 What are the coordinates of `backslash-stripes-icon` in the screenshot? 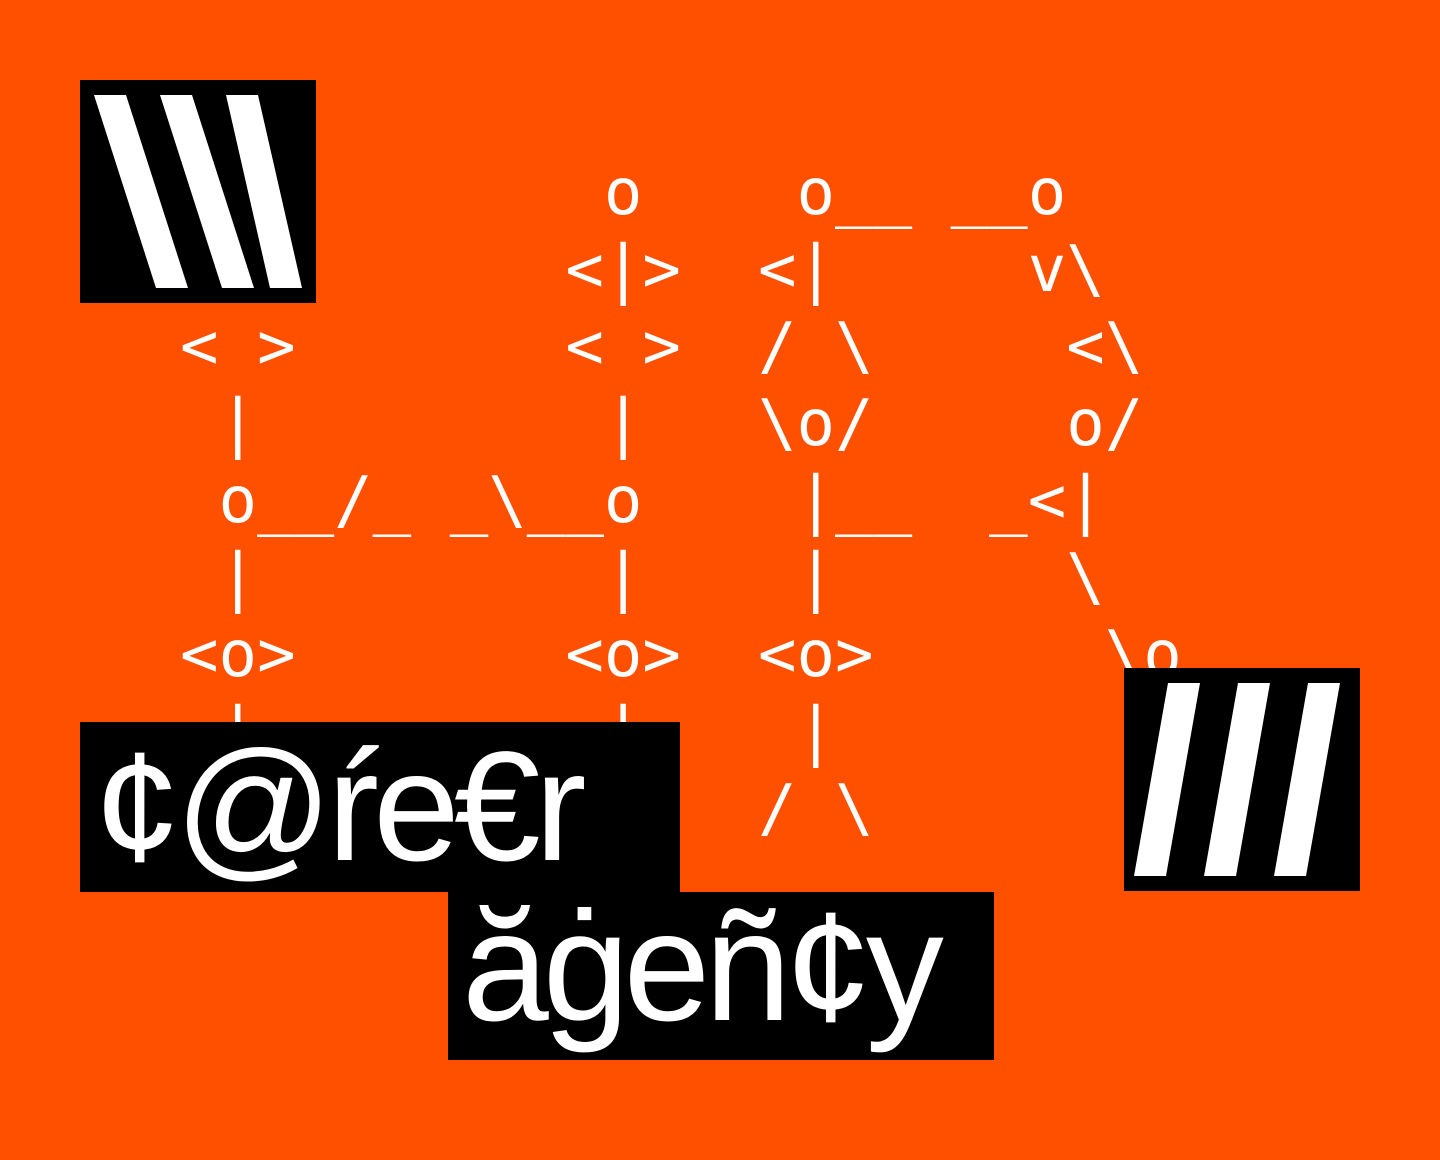 It's located at (198, 191).